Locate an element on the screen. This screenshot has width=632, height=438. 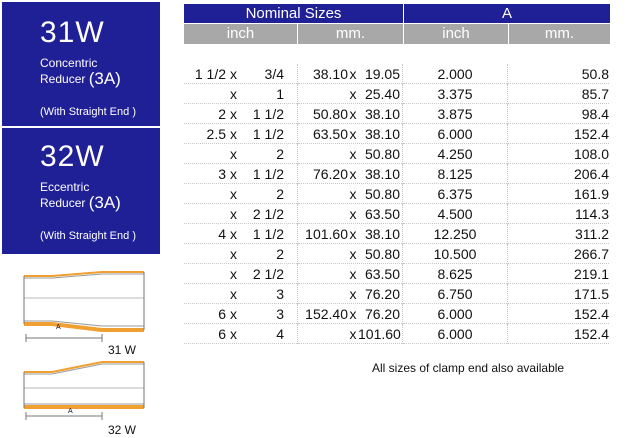
a-inch-cell: 4.500 is located at coordinates (455, 213).